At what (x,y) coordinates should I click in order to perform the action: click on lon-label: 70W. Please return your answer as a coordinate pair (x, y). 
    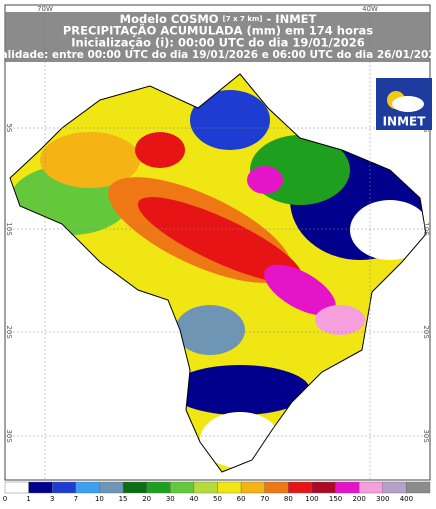
    Looking at the image, I should click on (45, 9).